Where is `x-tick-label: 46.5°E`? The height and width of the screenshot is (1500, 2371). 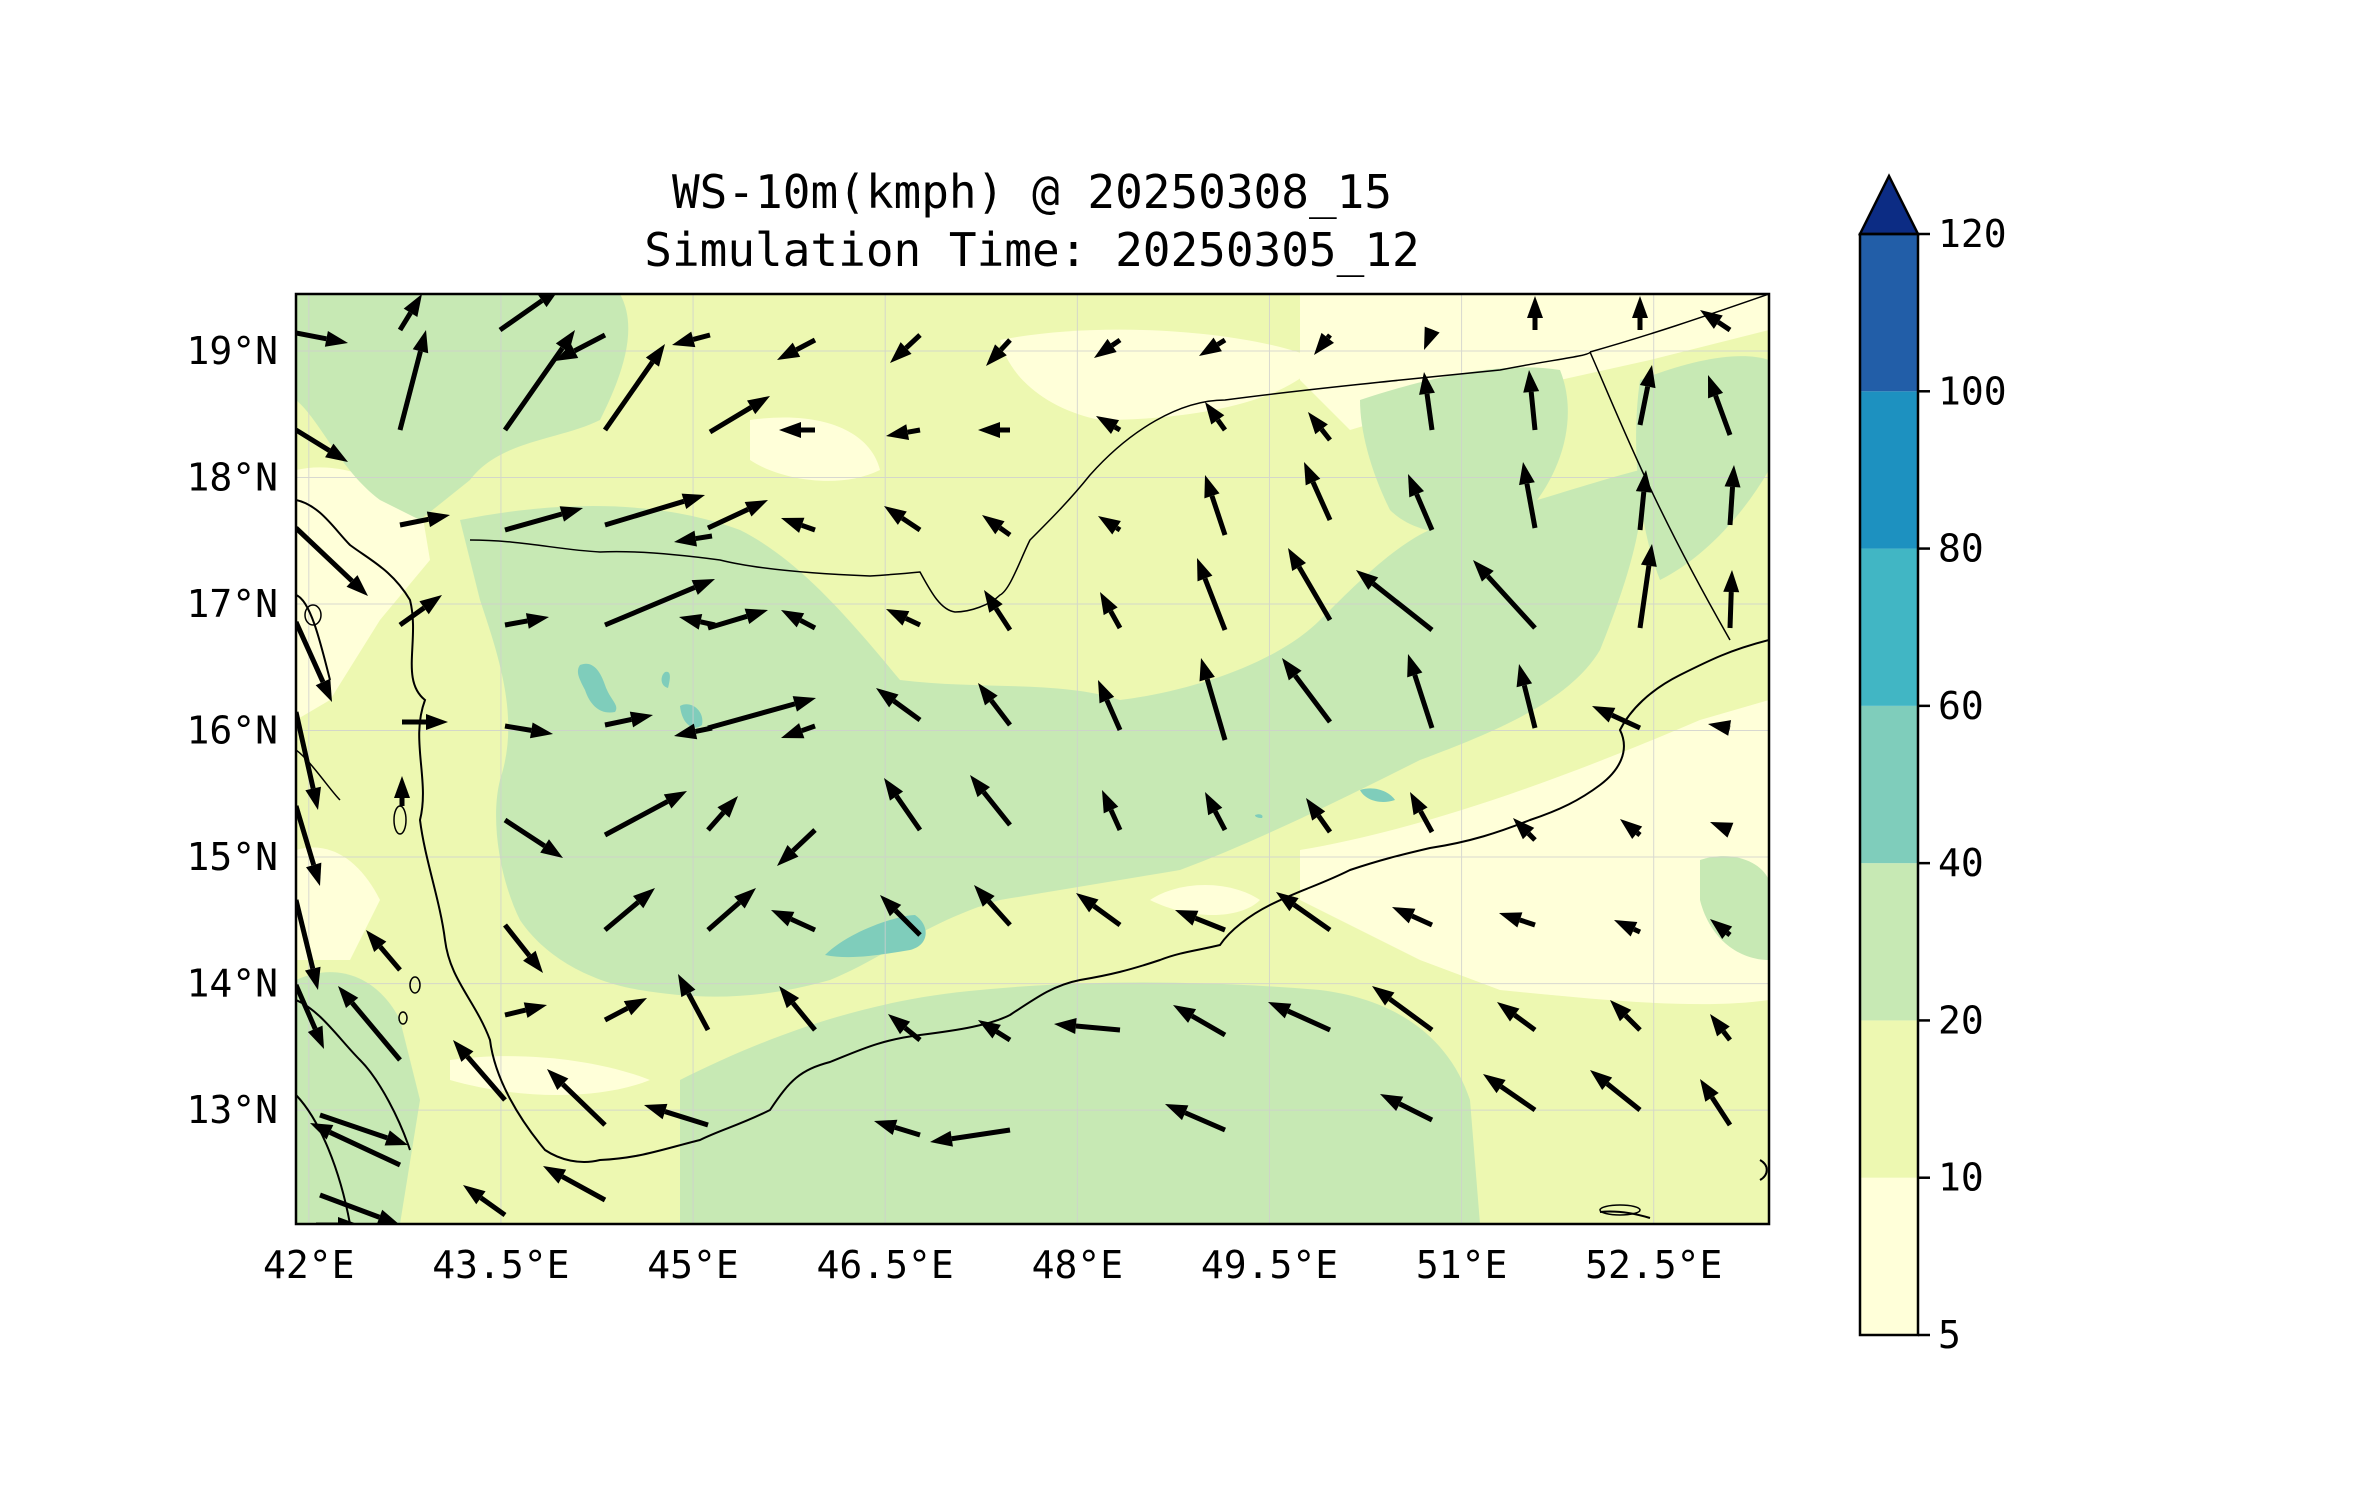 x-tick-label: 46.5°E is located at coordinates (885, 1265).